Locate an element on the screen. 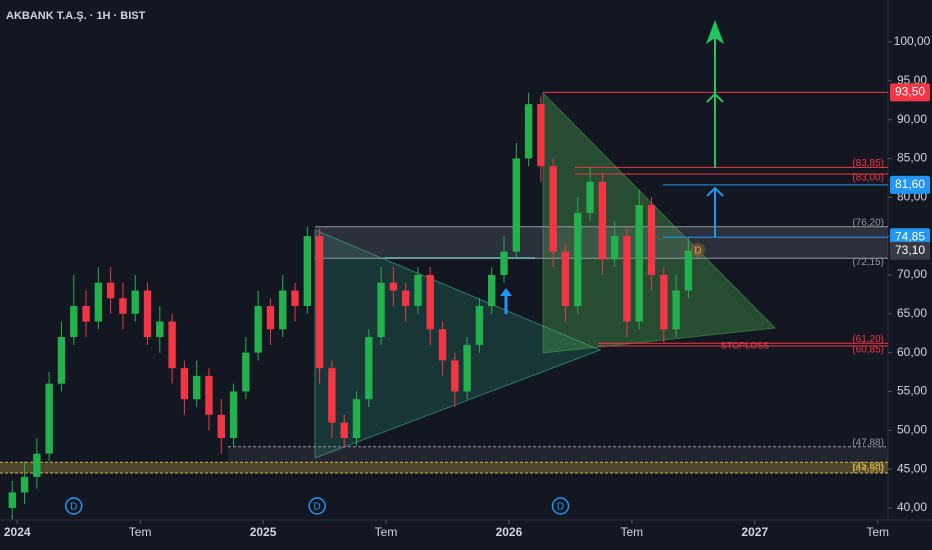  price-tag-label: 81,60 is located at coordinates (910, 184).